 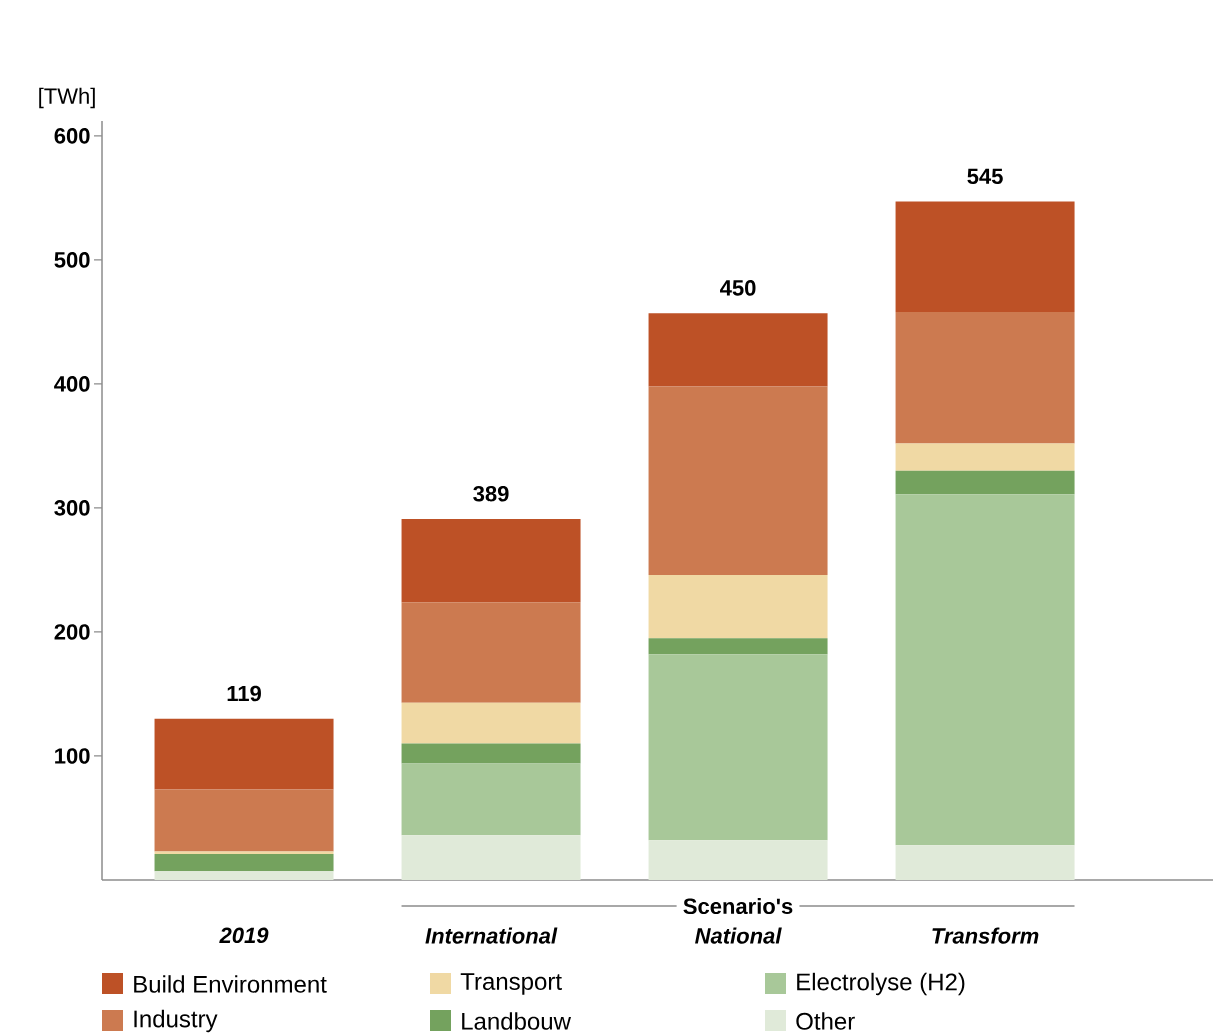 What do you see at coordinates (244, 935) in the screenshot?
I see `x-tick-label: 2019` at bounding box center [244, 935].